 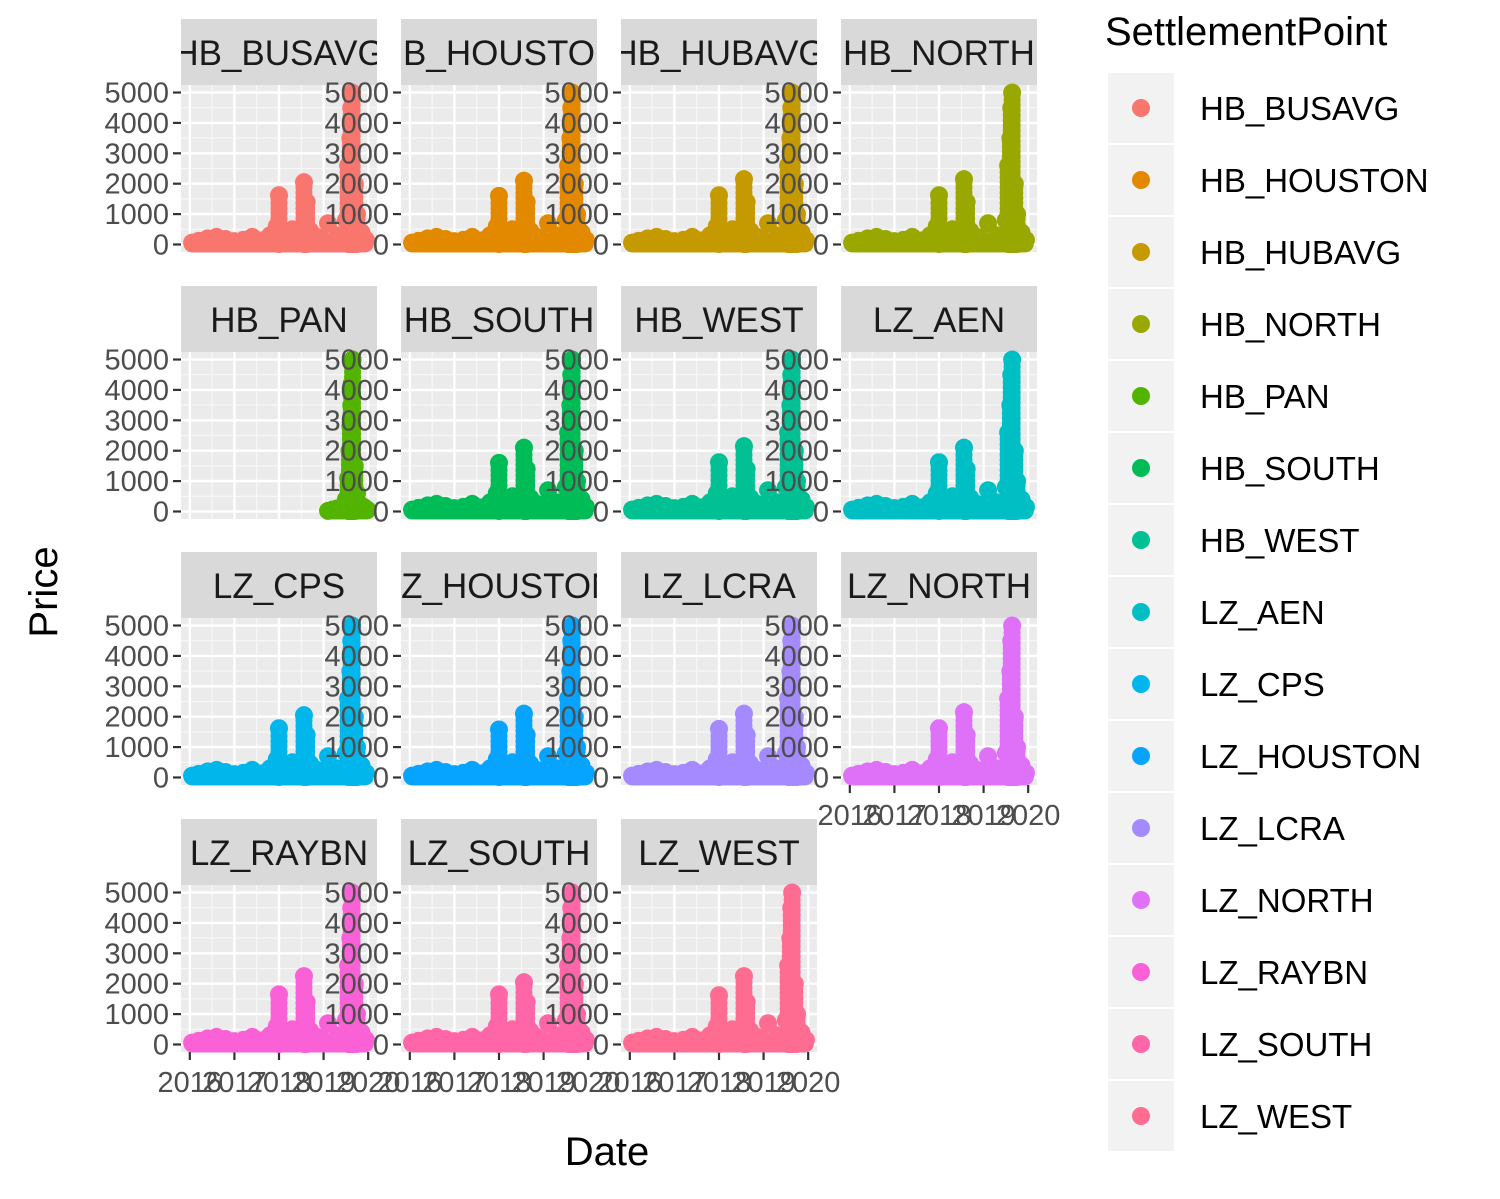 I want to click on legend-label: HB_NORTH, so click(x=1290, y=324).